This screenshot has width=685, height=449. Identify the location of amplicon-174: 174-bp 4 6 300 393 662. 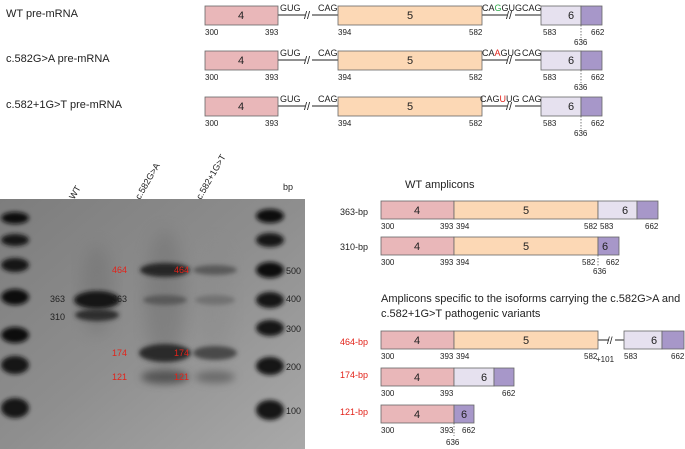
(428, 382).